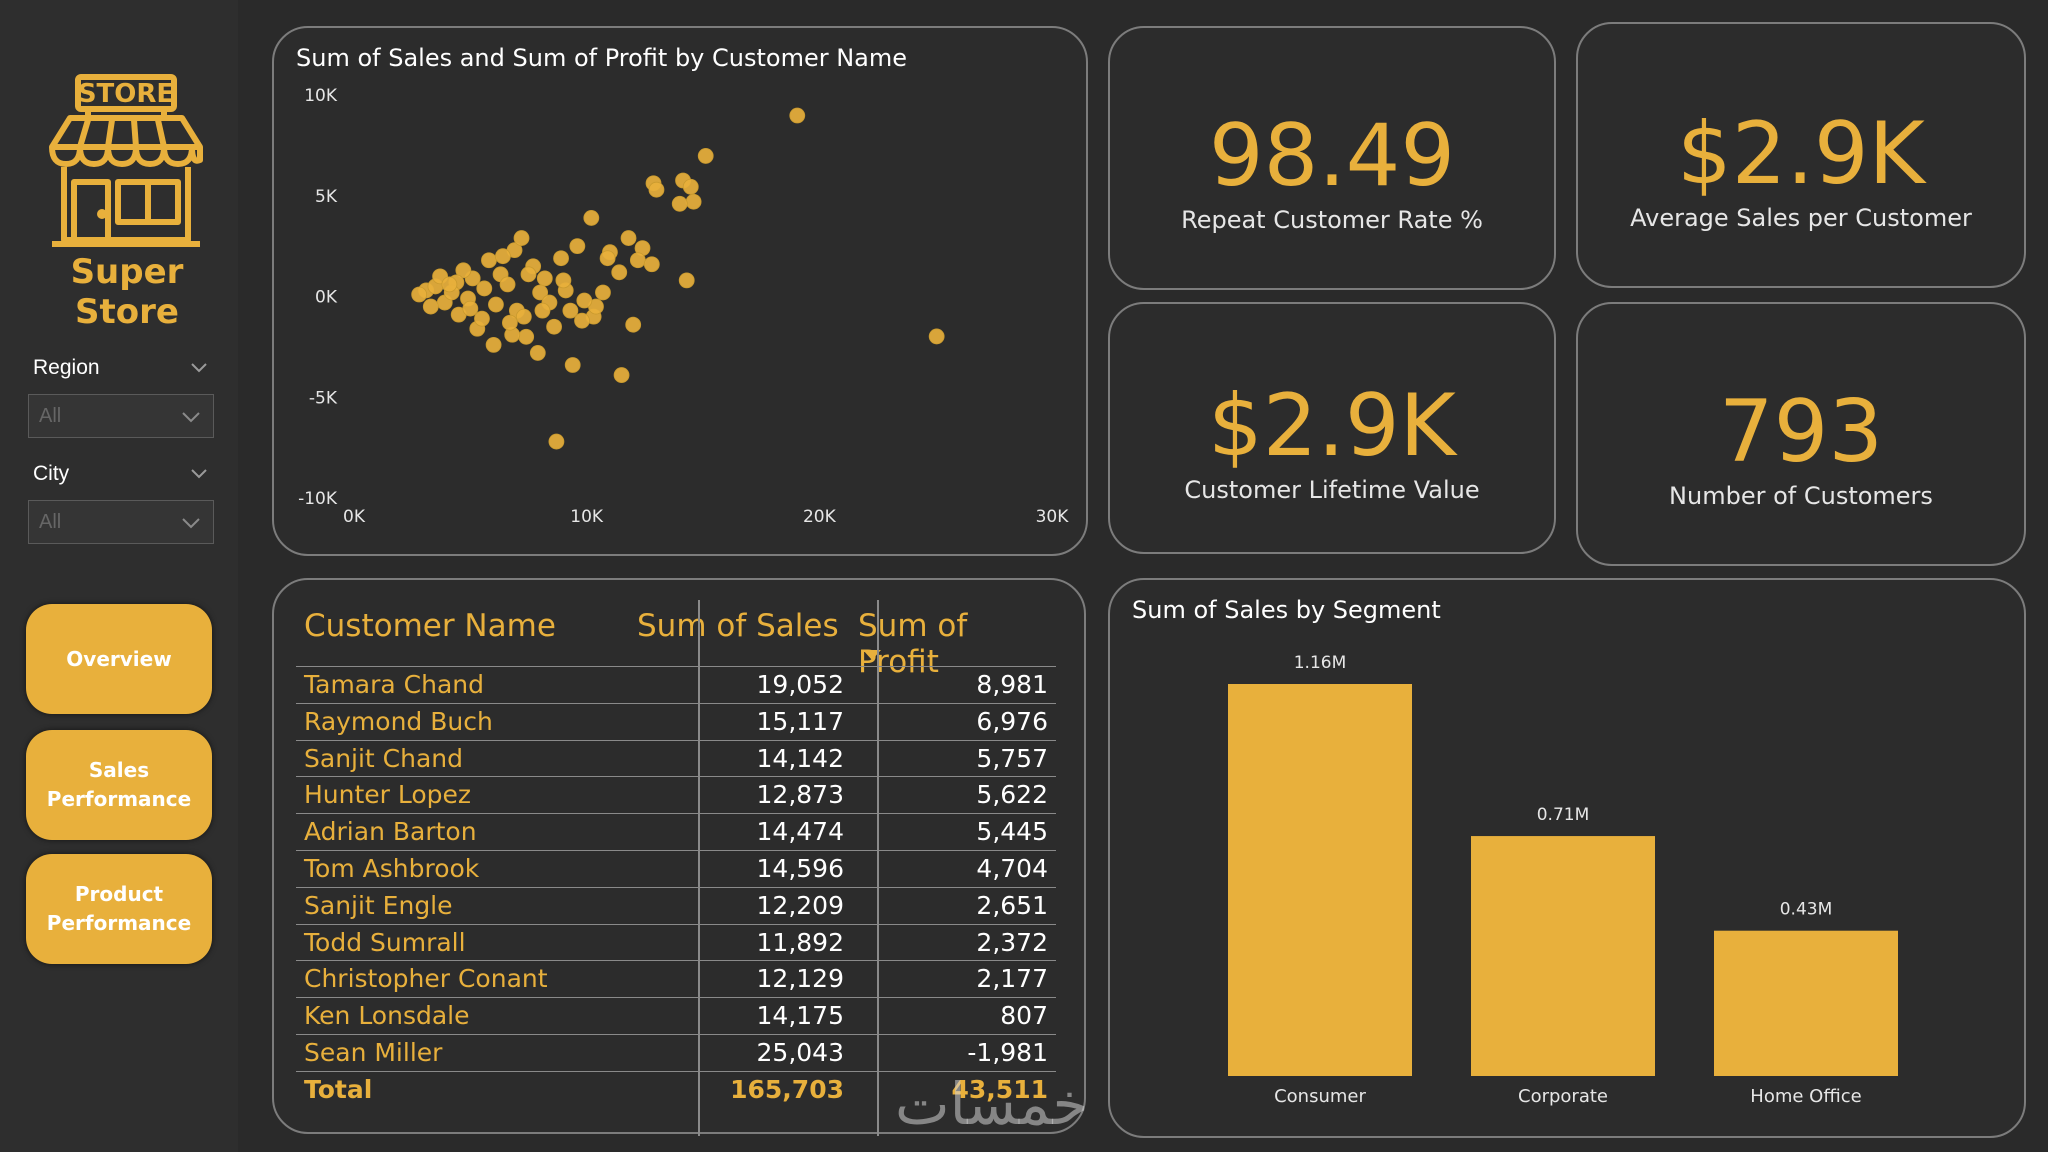 This screenshot has height=1152, width=2048. Describe the element at coordinates (1805, 1096) in the screenshot. I see `category-label: Home Office` at that location.